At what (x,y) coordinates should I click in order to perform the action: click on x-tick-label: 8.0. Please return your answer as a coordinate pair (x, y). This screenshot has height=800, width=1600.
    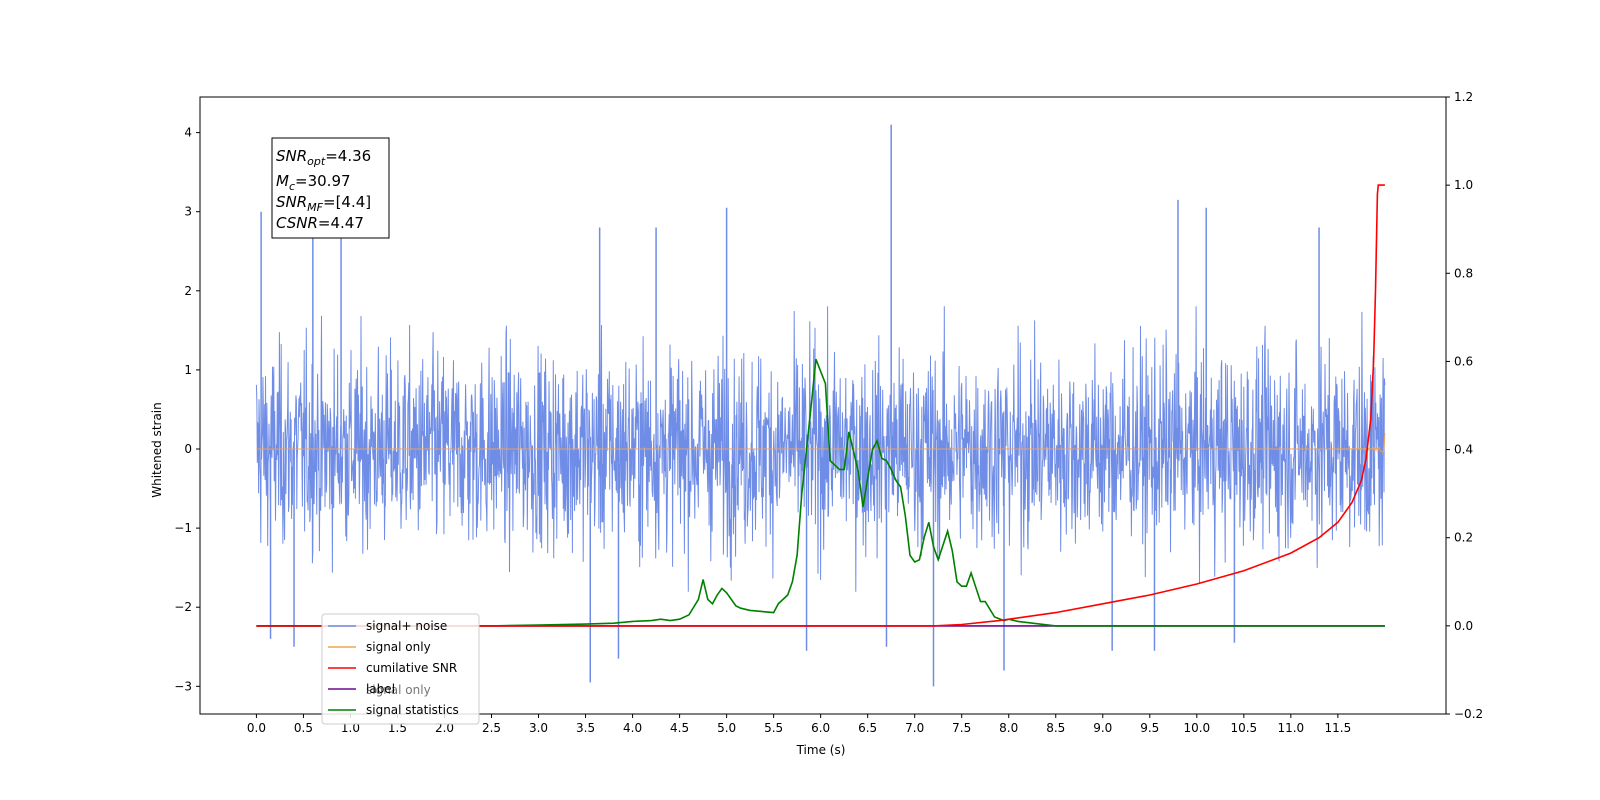
    Looking at the image, I should click on (1008, 728).